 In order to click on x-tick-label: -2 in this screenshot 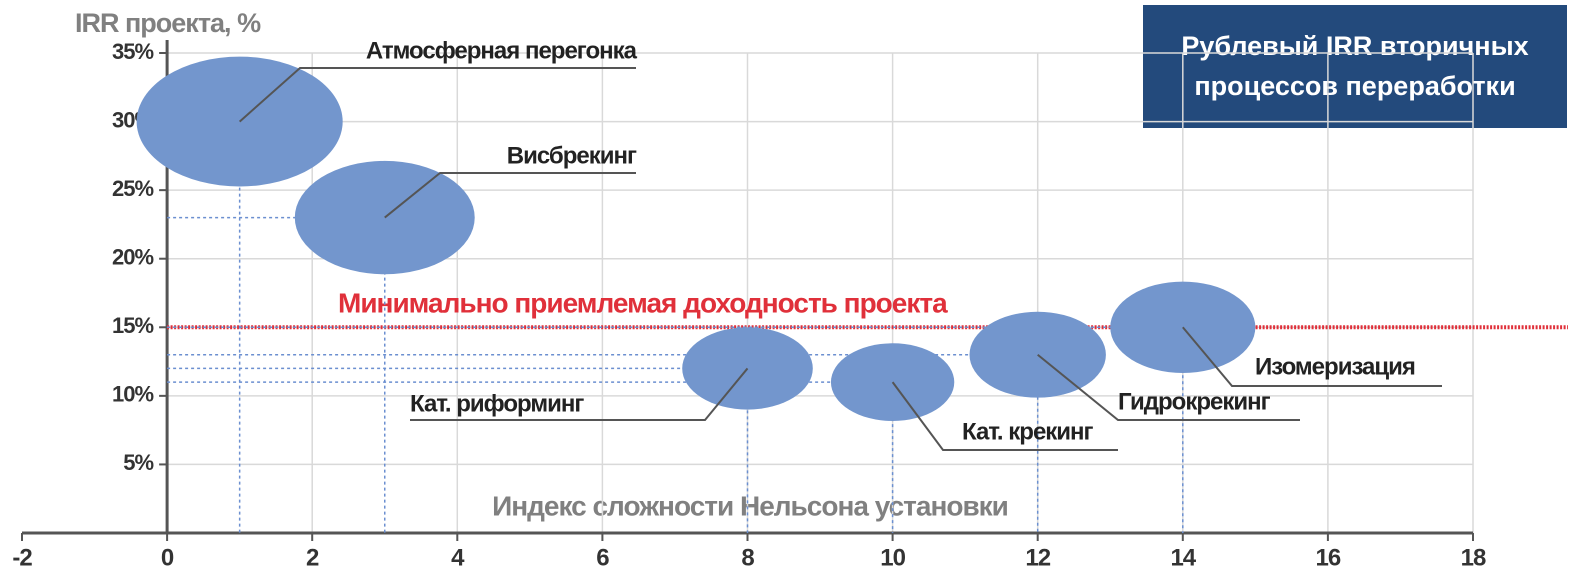, I will do `click(22, 557)`.